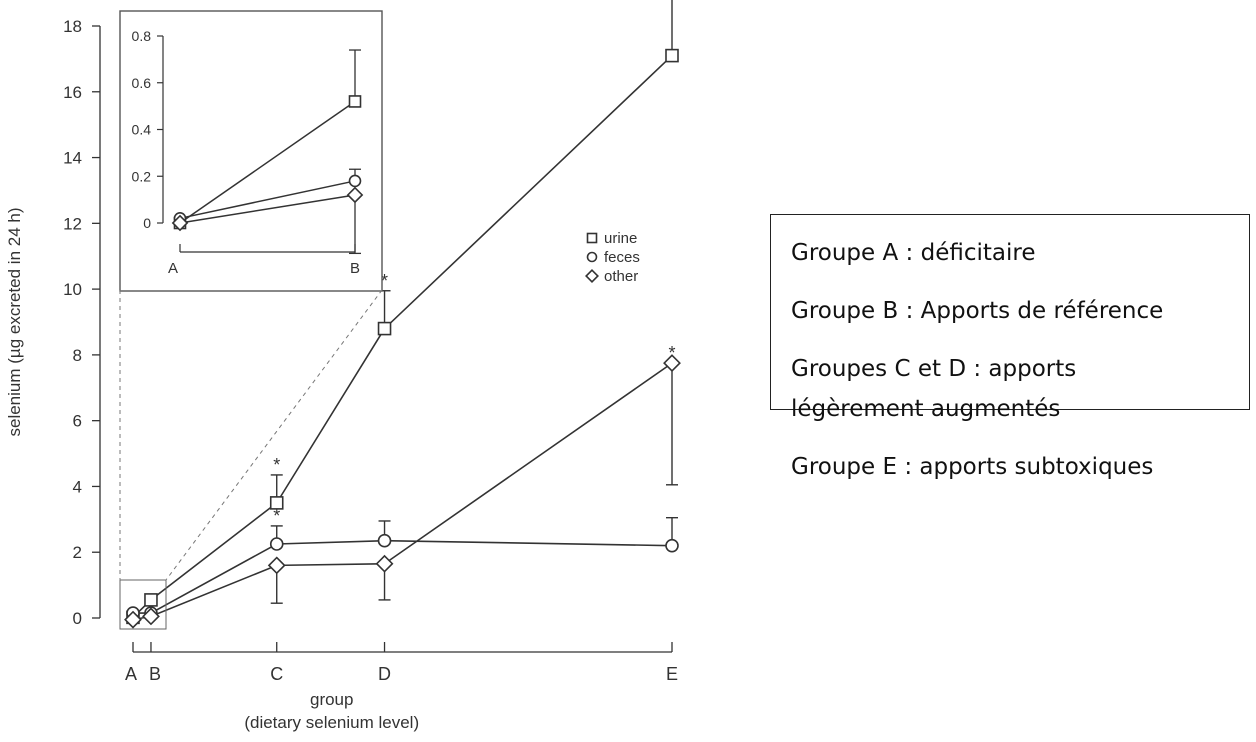 The image size is (1256, 742). Describe the element at coordinates (355, 181) in the screenshot. I see `inset-point-feces` at that location.